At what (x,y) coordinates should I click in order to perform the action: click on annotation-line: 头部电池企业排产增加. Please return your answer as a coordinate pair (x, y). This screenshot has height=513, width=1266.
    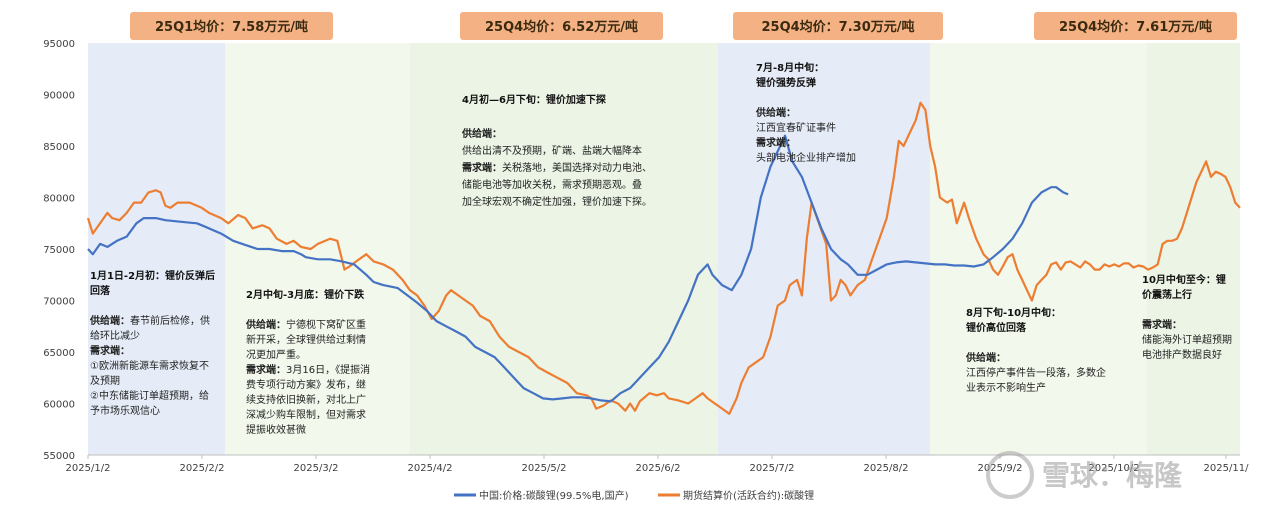
    Looking at the image, I should click on (806, 157).